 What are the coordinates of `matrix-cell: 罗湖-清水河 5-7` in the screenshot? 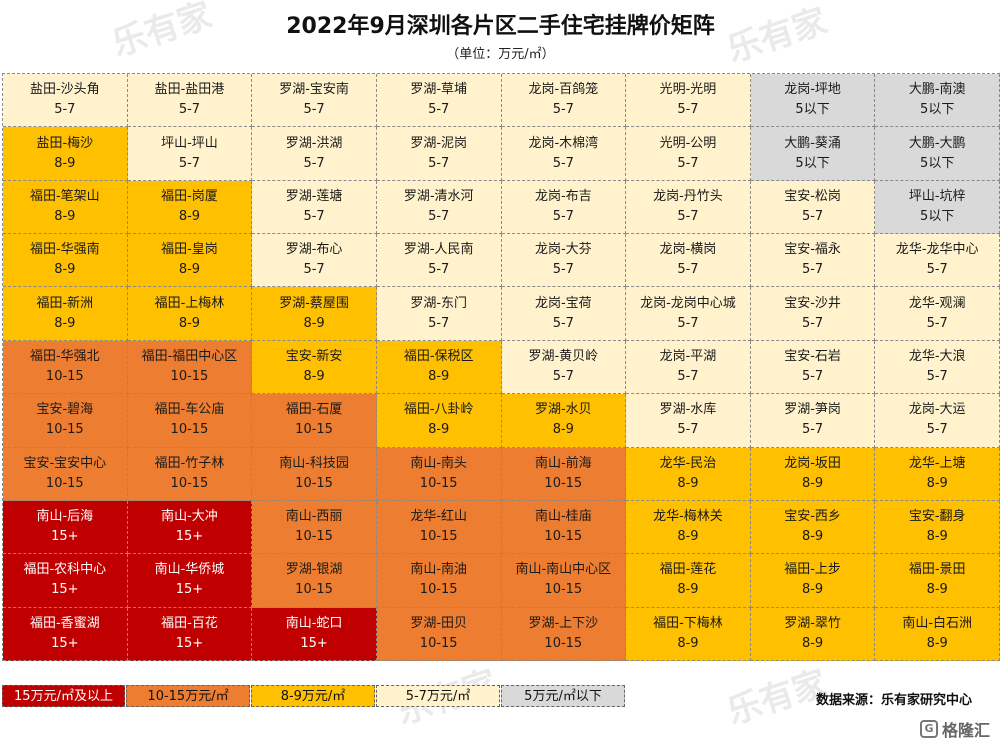 It's located at (439, 207).